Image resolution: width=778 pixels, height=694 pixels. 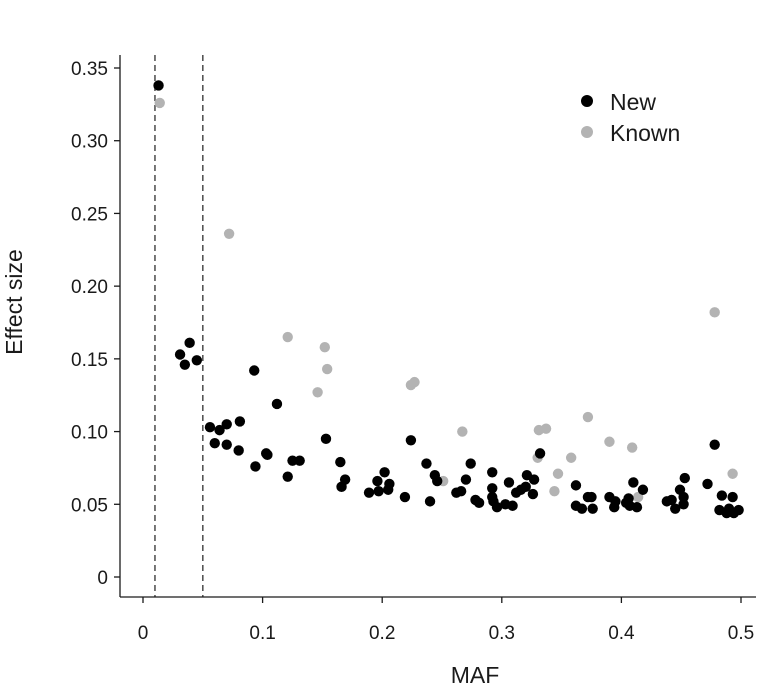 I want to click on x-tick-label: 0.1, so click(x=262, y=633).